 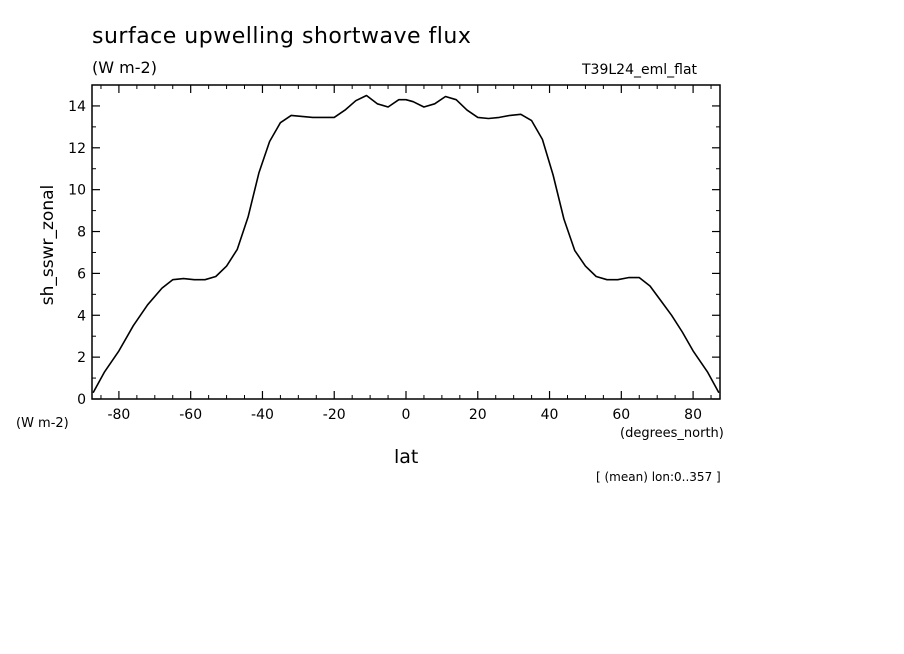 I want to click on x-tick-label: -40, so click(x=262, y=415).